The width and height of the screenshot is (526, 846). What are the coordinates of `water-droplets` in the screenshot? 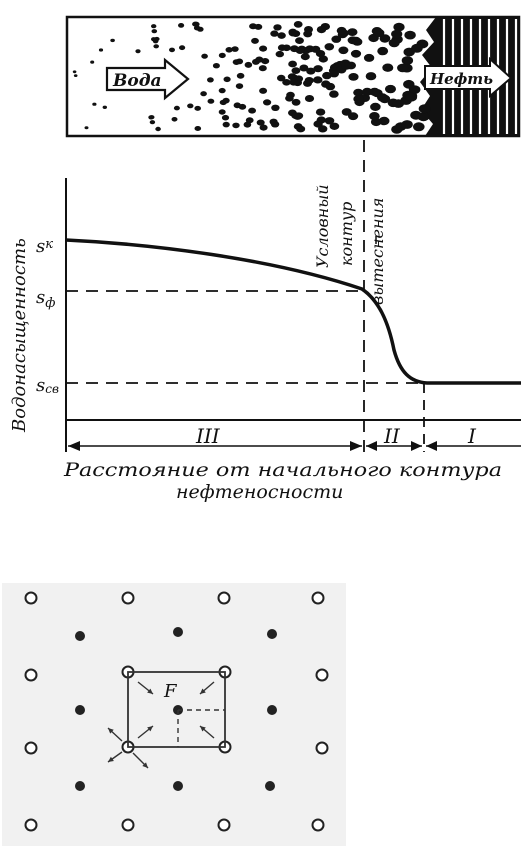 It's located at (251, 77).